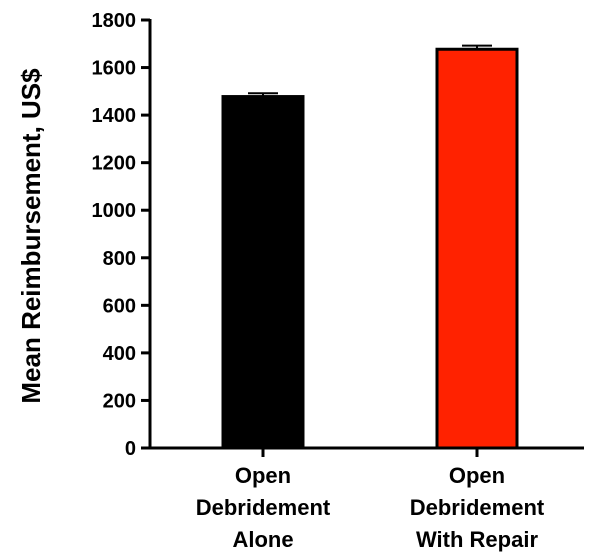 The height and width of the screenshot is (557, 590). What do you see at coordinates (130, 449) in the screenshot?
I see `y-tick-label: 0` at bounding box center [130, 449].